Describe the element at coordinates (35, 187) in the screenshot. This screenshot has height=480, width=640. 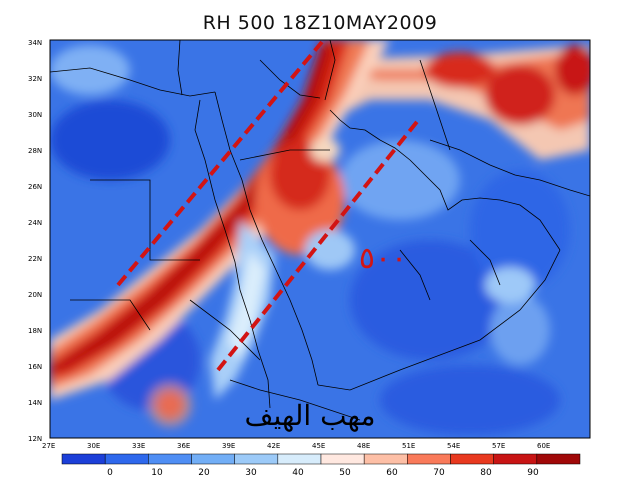
I see `lat-label: 26N` at that location.